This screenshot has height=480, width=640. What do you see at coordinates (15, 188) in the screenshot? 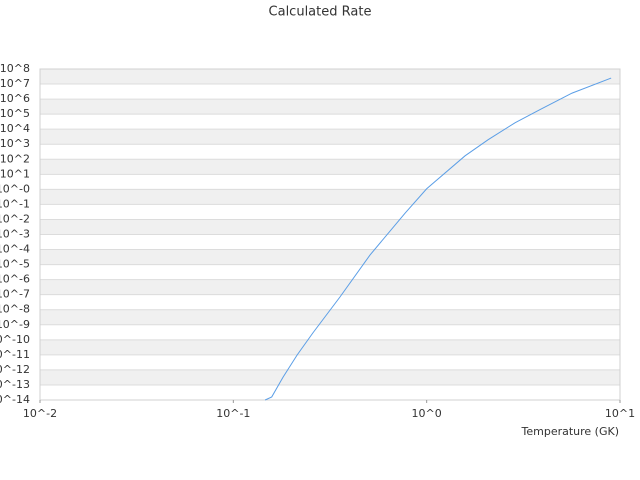
I see `y-tick-label: 10^-0` at bounding box center [15, 188].